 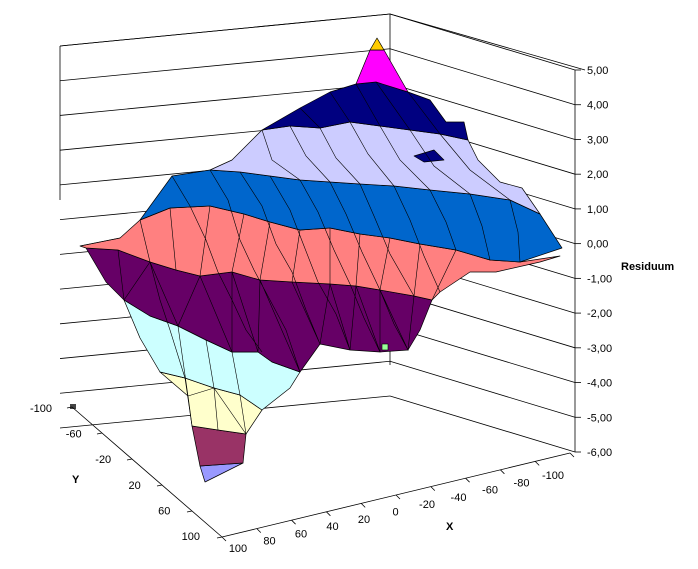 What do you see at coordinates (597, 175) in the screenshot?
I see `z-tick-label: 2,00` at bounding box center [597, 175].